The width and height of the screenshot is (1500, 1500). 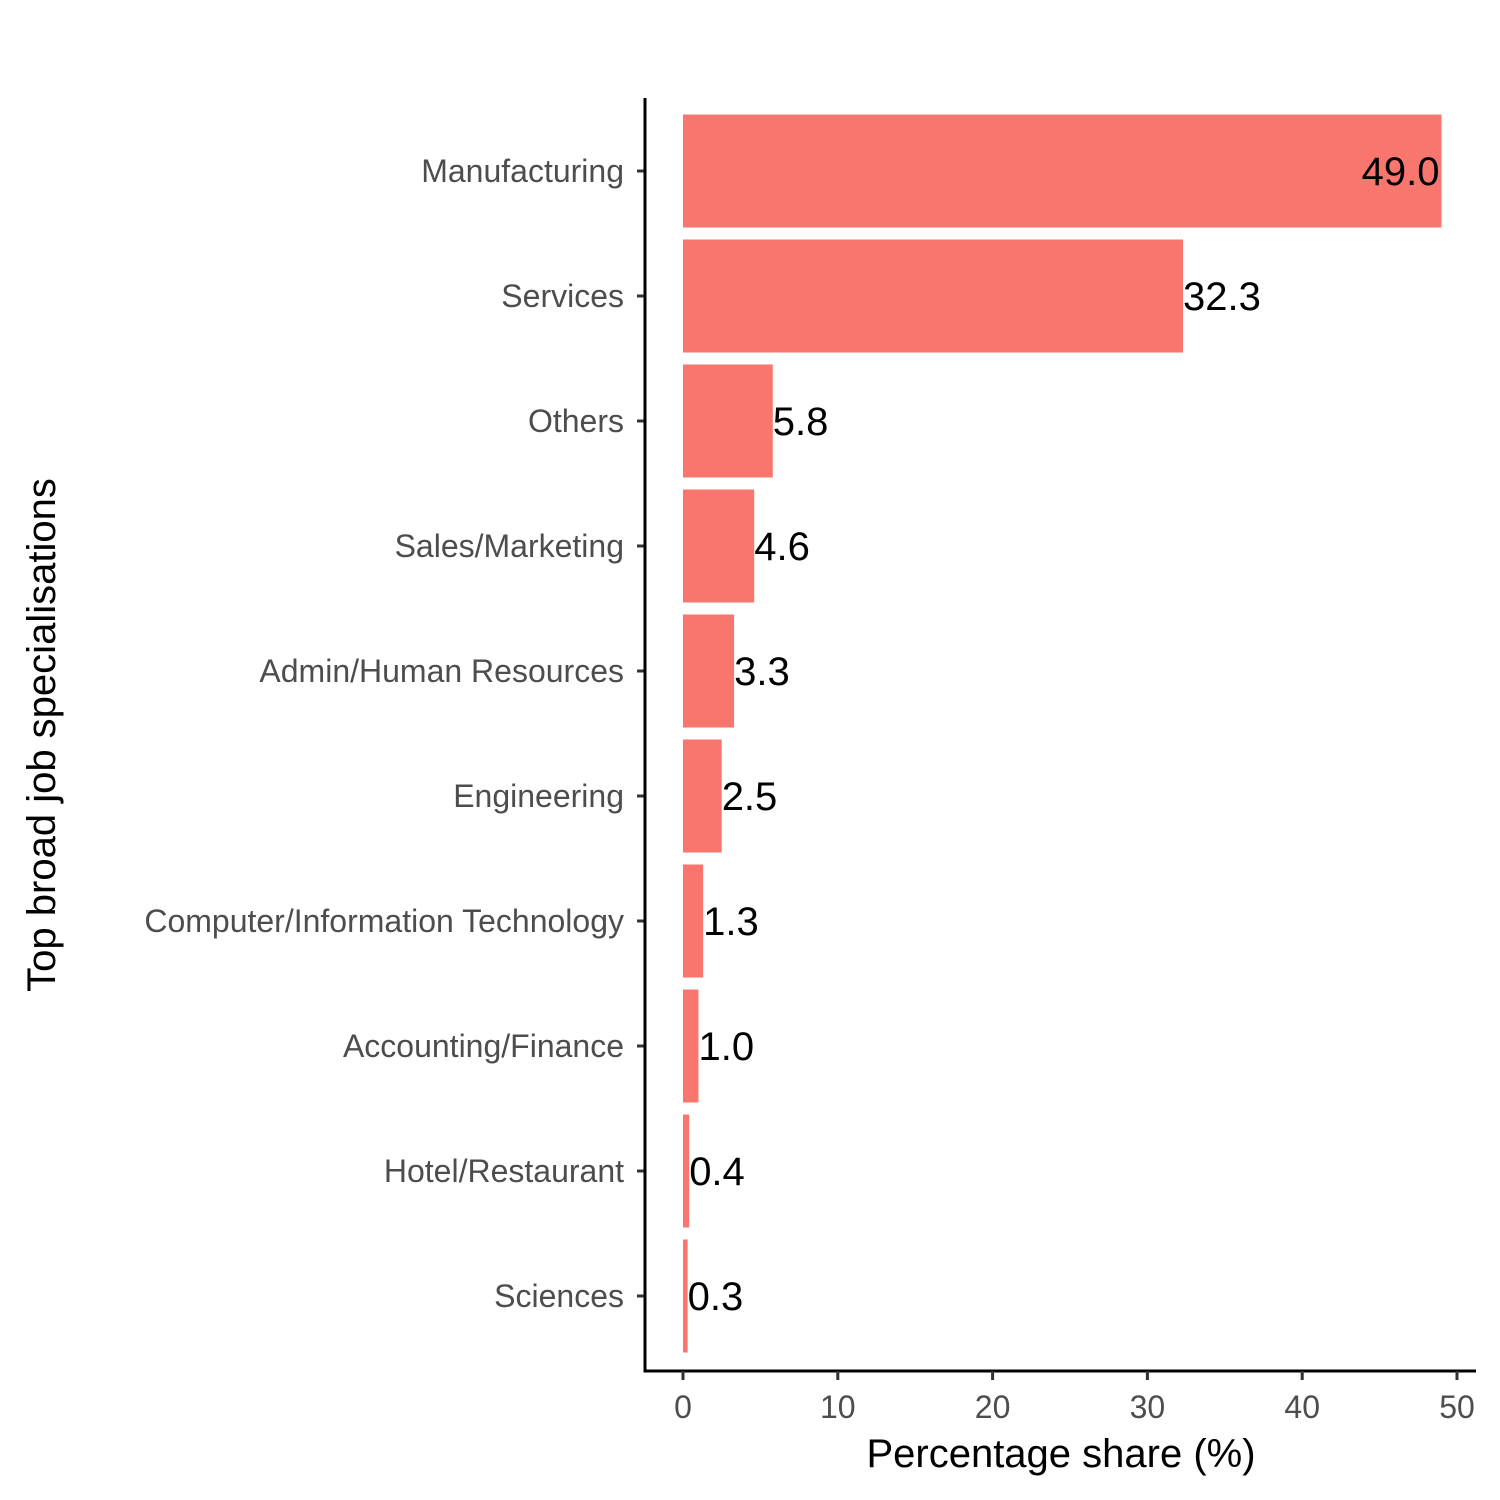 What do you see at coordinates (801, 422) in the screenshot?
I see `data-label: 5.8` at bounding box center [801, 422].